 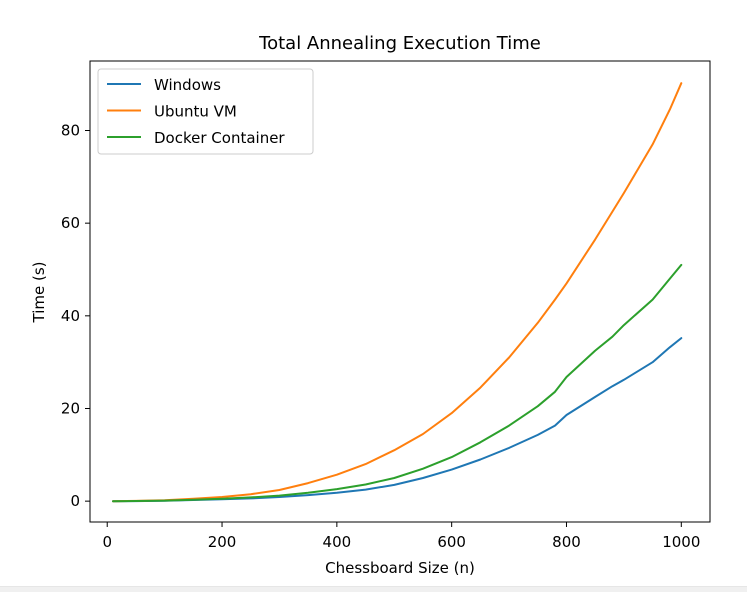 What do you see at coordinates (107, 542) in the screenshot?
I see `x-tick-label-0: 0` at bounding box center [107, 542].